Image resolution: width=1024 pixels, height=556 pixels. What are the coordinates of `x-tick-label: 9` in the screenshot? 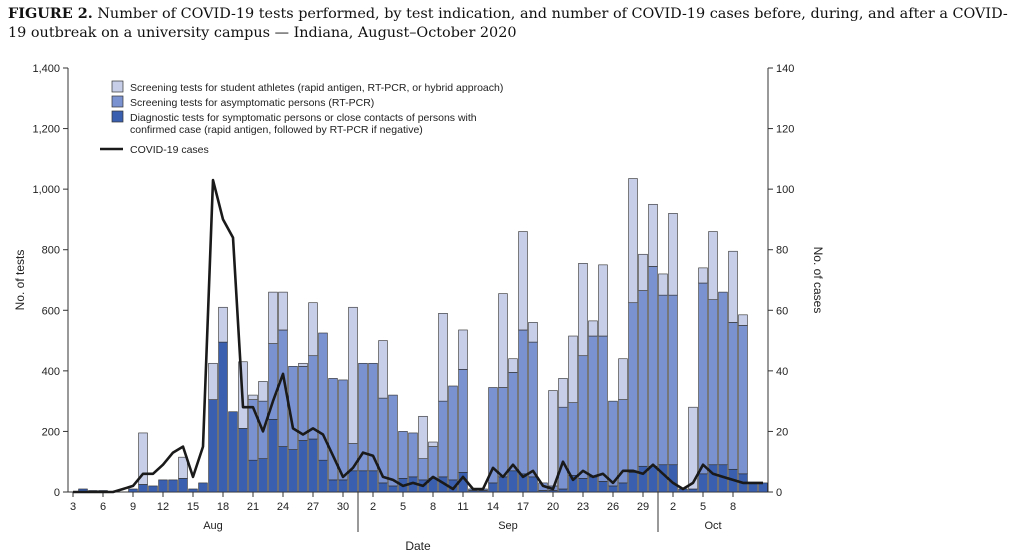 It's located at (133, 507).